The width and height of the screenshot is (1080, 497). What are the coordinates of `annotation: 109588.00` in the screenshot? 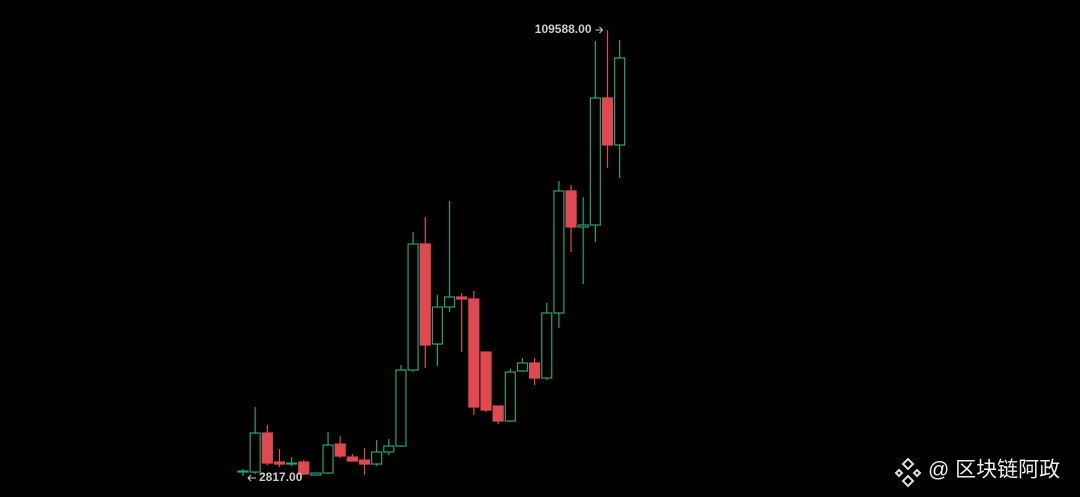 It's located at (563, 29).